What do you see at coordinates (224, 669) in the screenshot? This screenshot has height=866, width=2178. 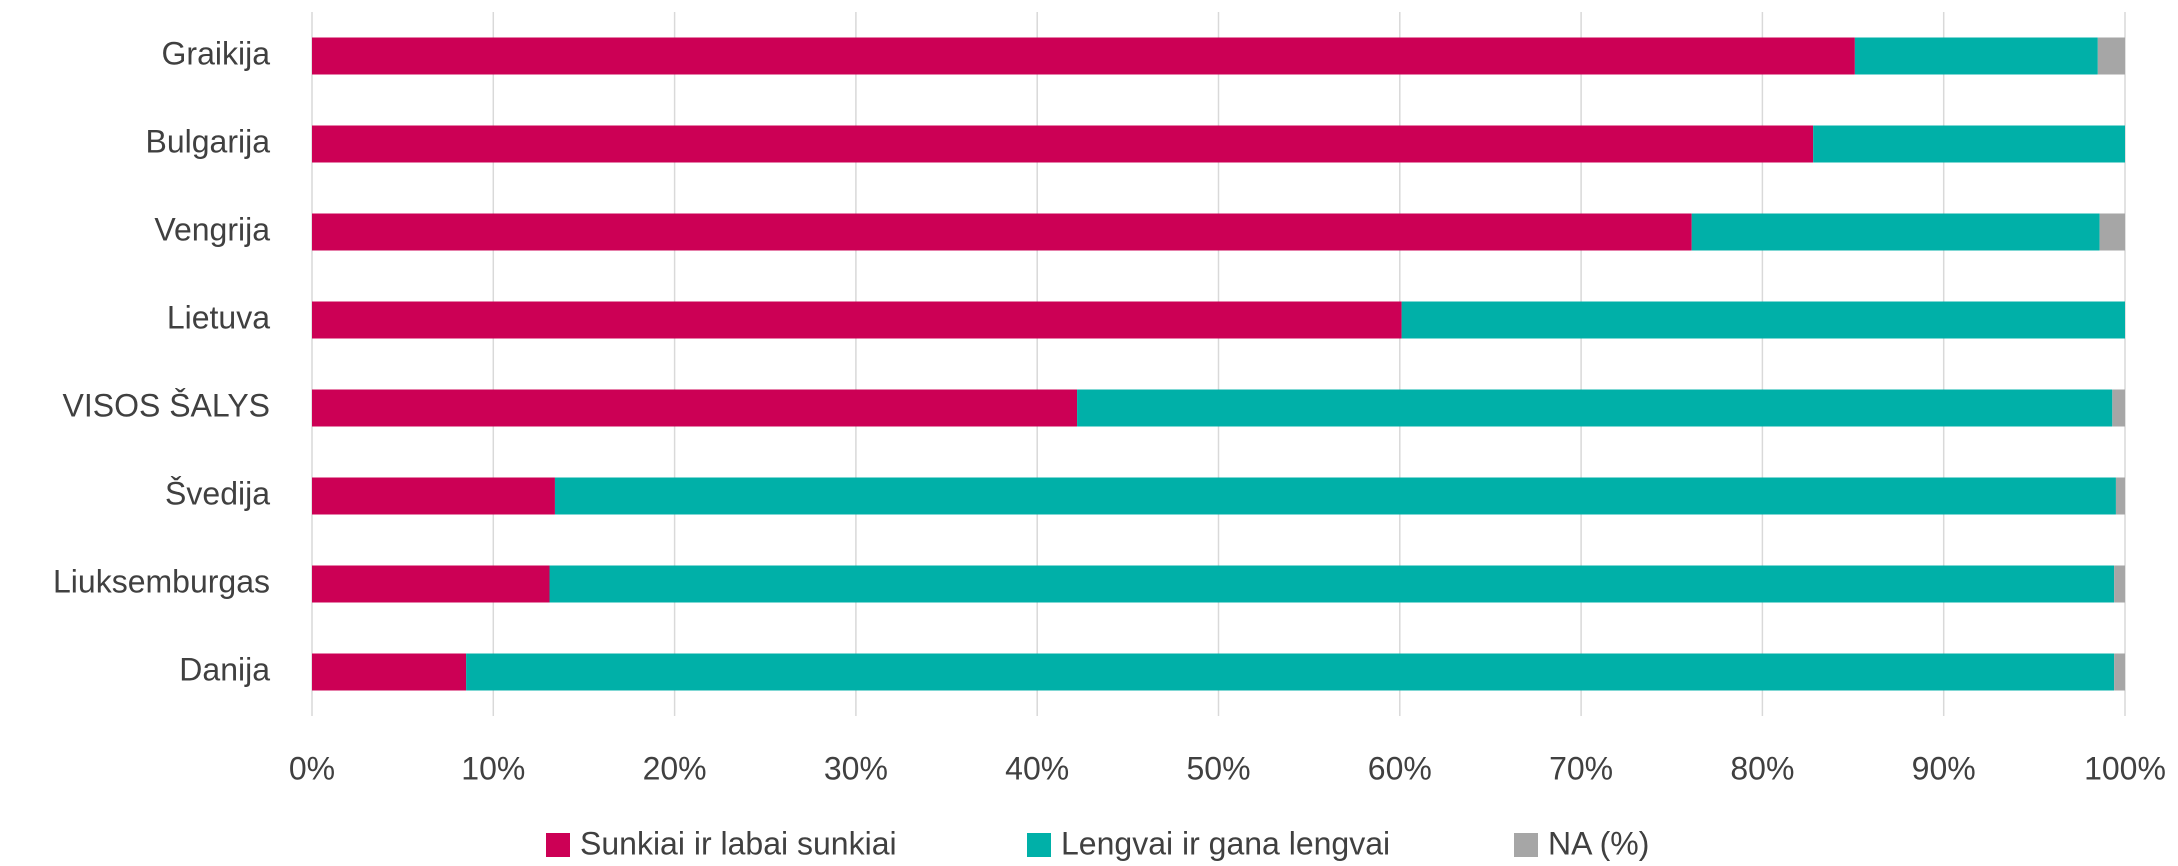 I see `y-tick-label: Danija` at bounding box center [224, 669].